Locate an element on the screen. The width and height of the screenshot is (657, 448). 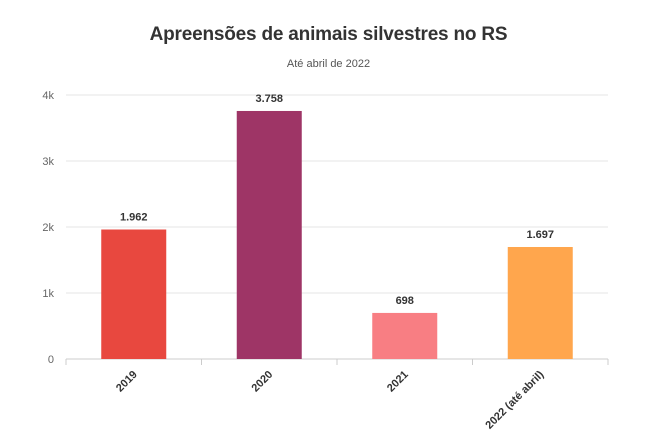
y-tick-label: 4k is located at coordinates (48, 96).